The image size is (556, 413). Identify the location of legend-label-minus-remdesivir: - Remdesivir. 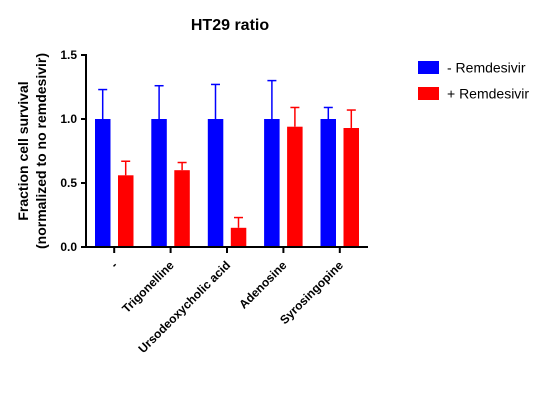
(486, 68).